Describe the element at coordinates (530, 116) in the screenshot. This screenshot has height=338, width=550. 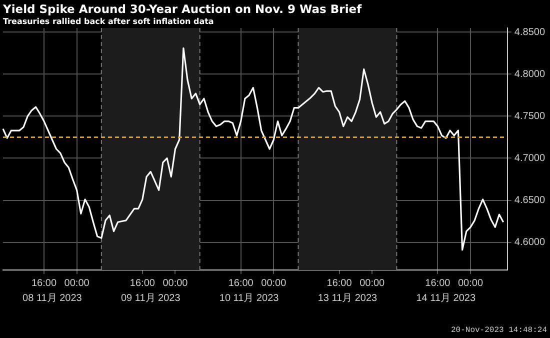
I see `y-tick-label: 4.7500` at that location.